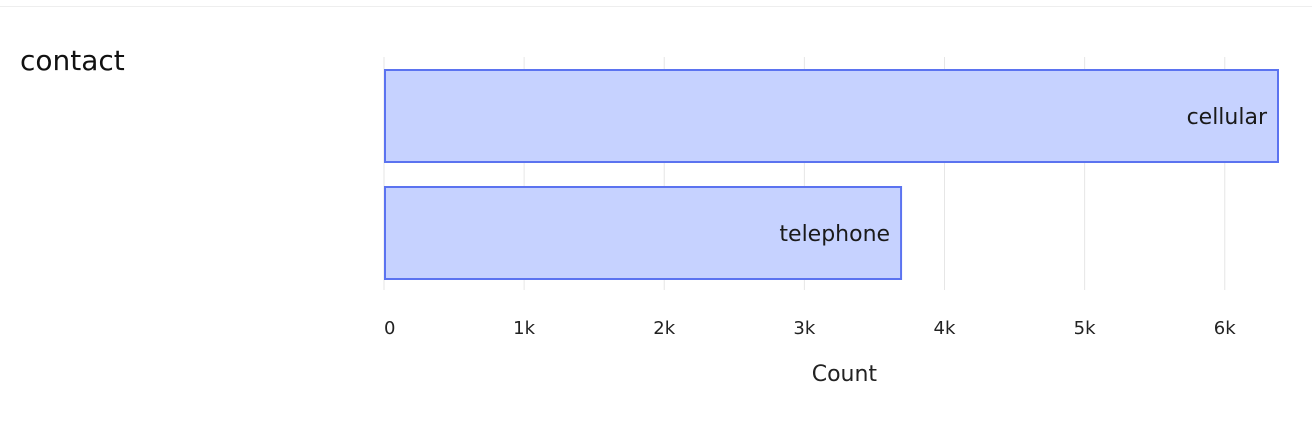 This screenshot has height=423, width=1312. I want to click on x-tick-label: 4k, so click(945, 328).